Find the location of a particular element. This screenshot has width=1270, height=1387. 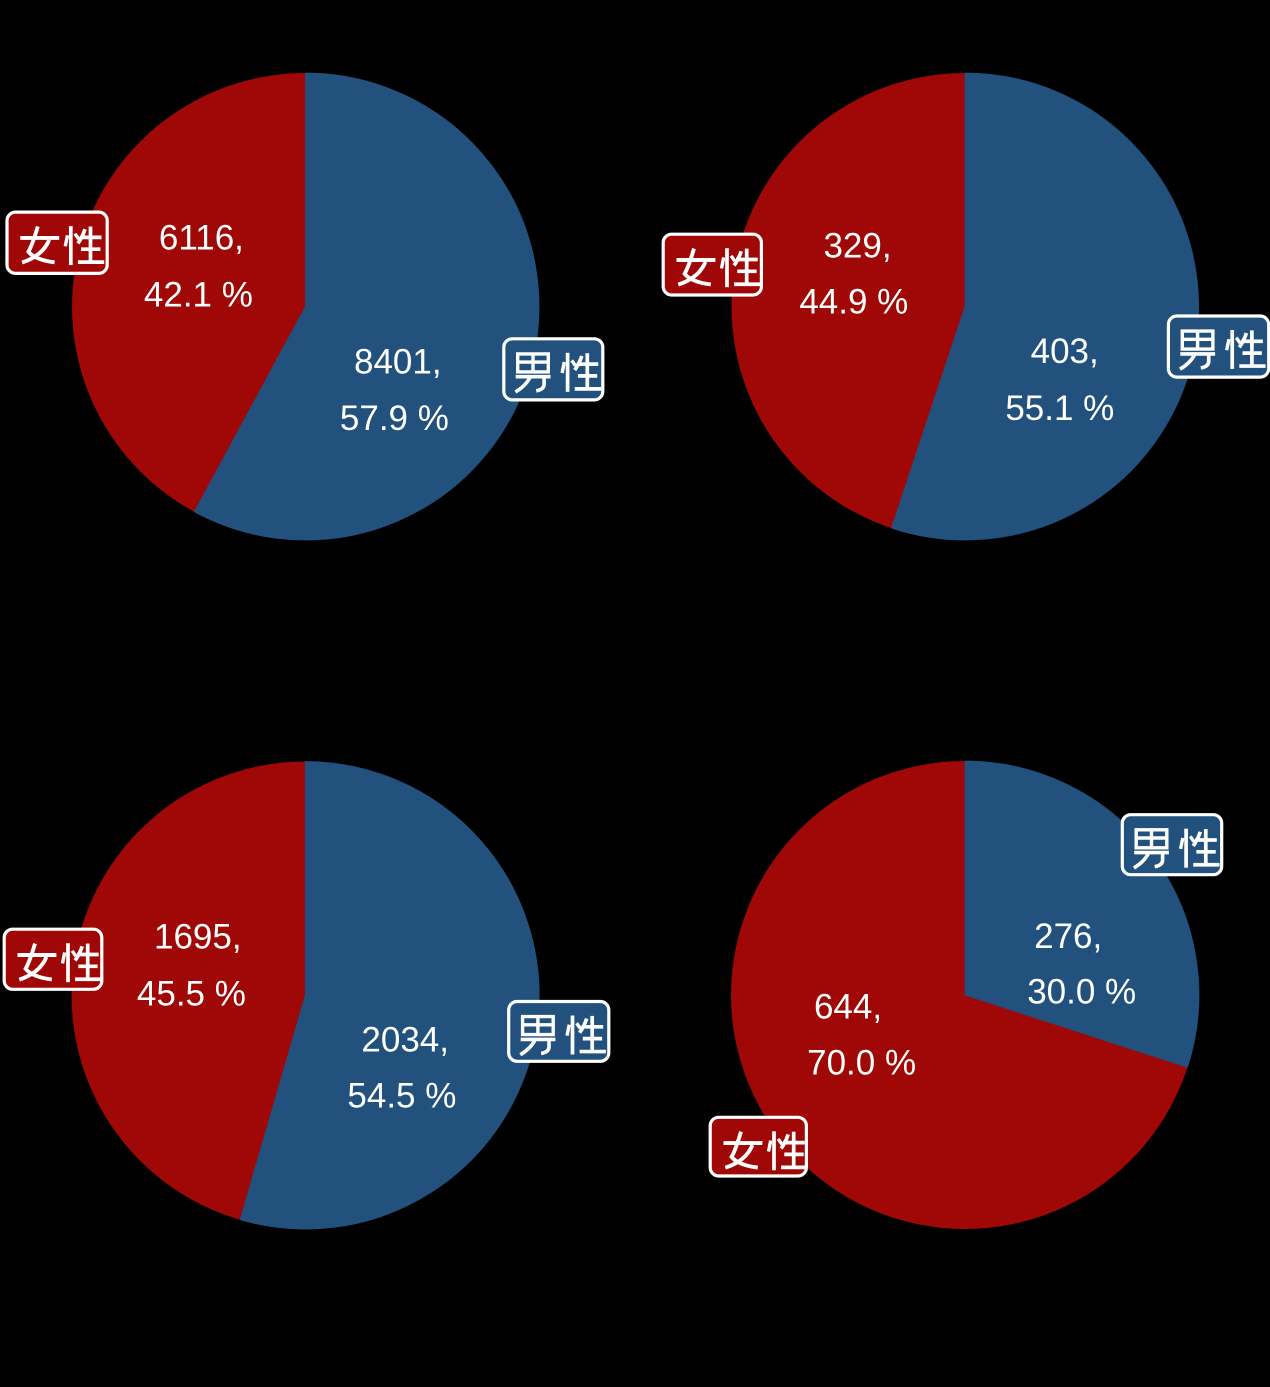

svg-text: 70.0 % is located at coordinates (861, 1063).